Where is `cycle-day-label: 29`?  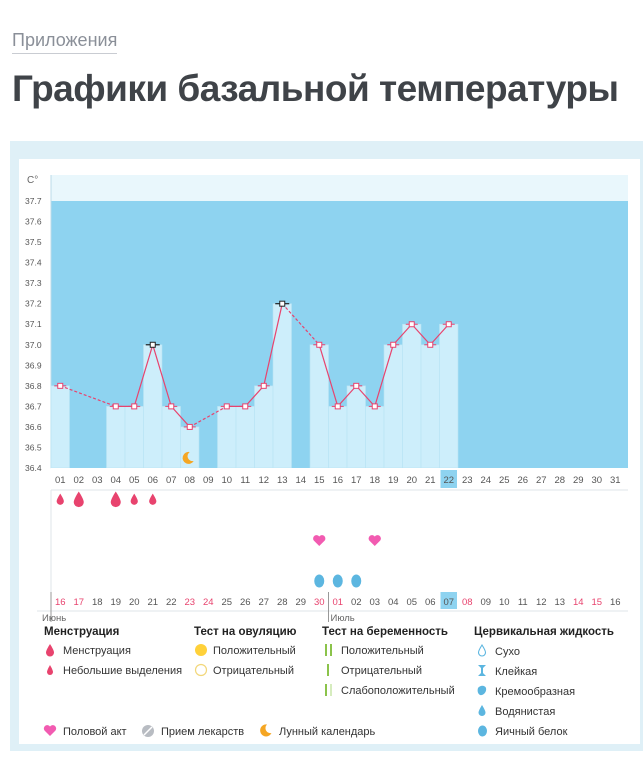
cycle-day-label: 29 is located at coordinates (578, 480).